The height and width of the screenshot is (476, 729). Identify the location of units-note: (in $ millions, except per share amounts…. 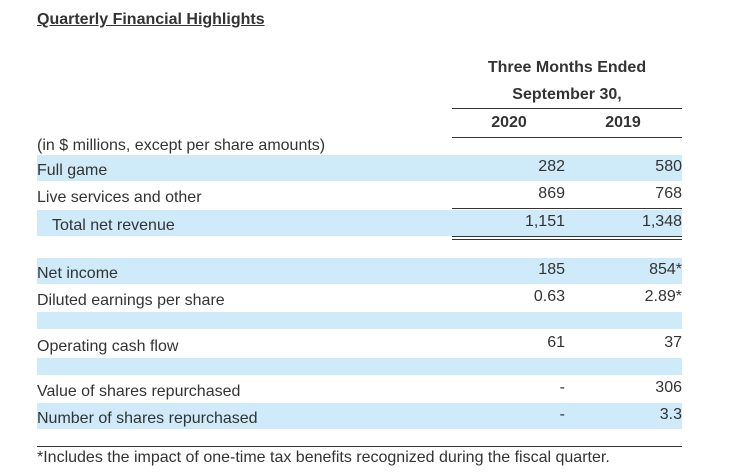
(181, 145).